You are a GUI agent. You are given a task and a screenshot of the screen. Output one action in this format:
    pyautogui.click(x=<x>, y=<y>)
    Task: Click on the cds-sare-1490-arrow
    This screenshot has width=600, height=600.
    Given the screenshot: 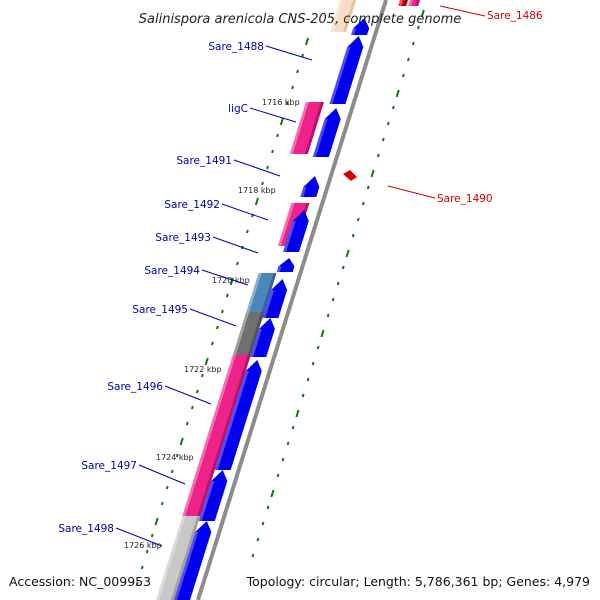 What is the action you would take?
    pyautogui.click(x=350, y=175)
    